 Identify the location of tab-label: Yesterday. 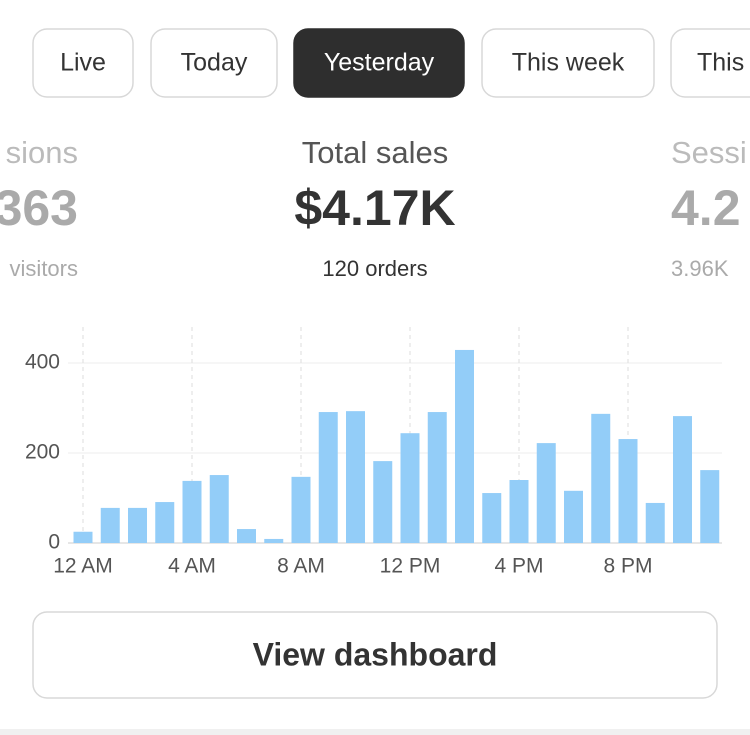
(379, 63).